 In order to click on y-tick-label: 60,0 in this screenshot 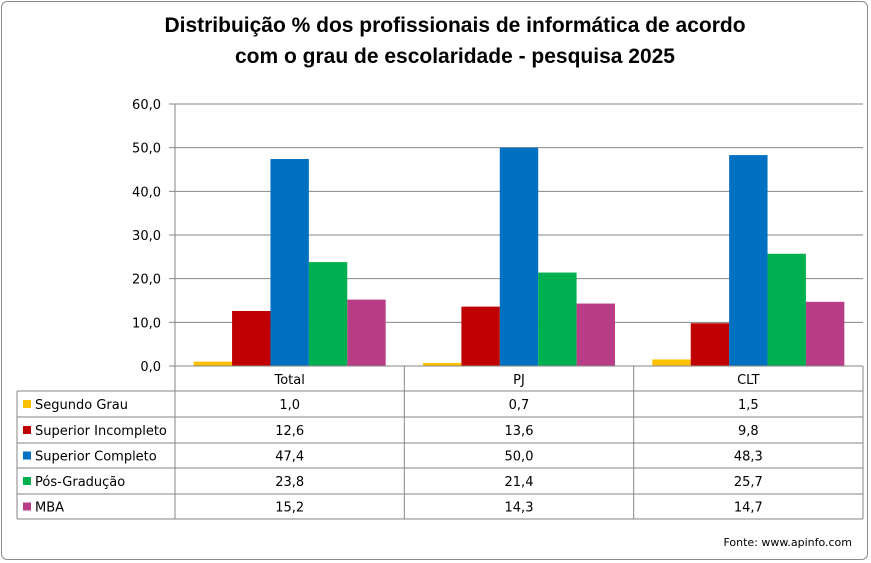, I will do `click(146, 105)`.